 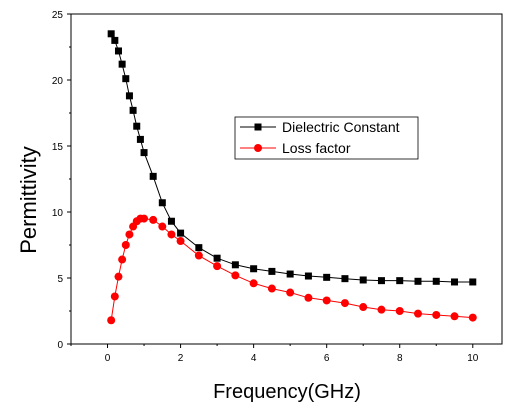 I want to click on legend-label: Loss factor, so click(x=316, y=148).